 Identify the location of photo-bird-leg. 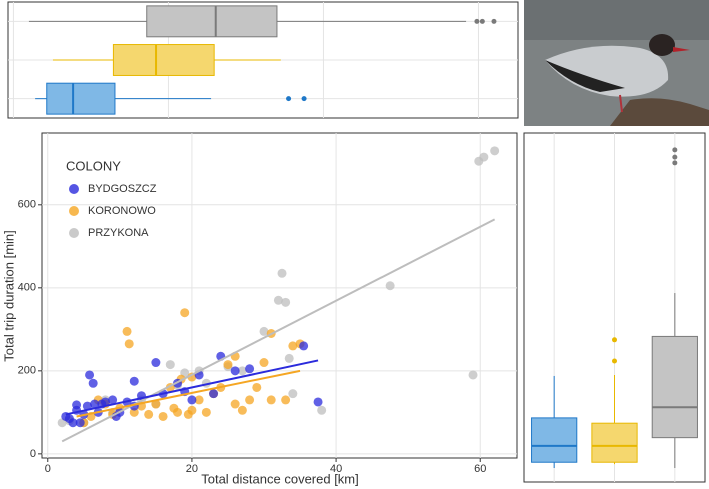
(621, 103).